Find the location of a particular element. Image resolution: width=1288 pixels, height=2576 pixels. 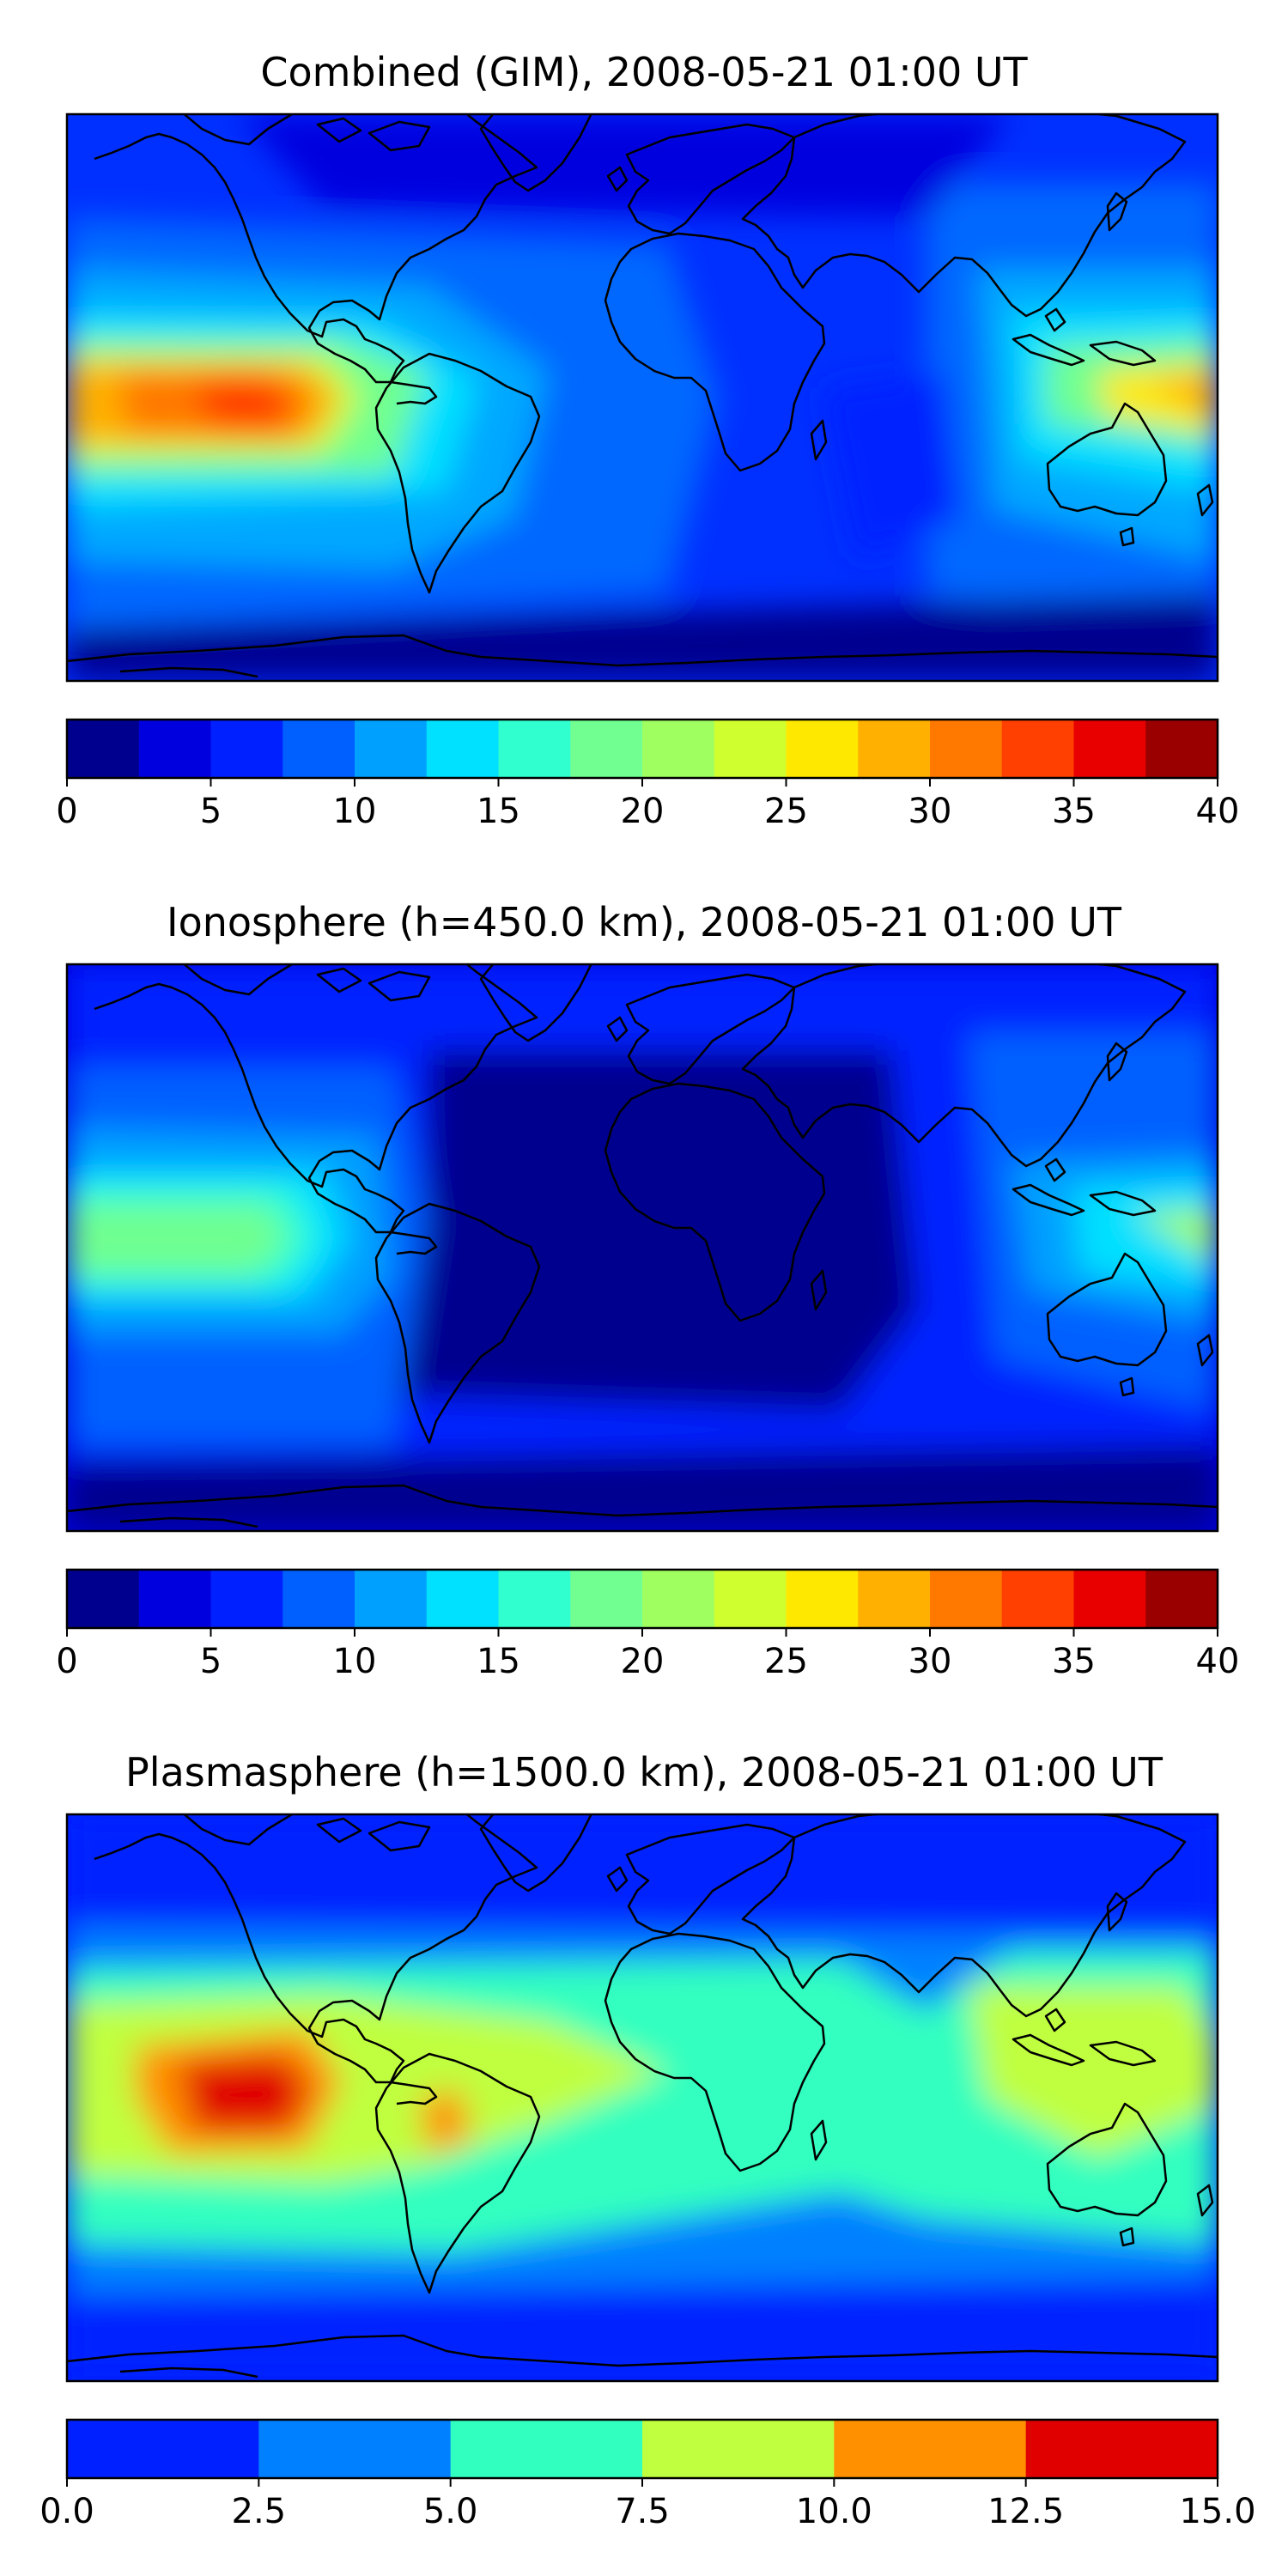

colorbar-tick-label: 0.0 is located at coordinates (66, 2511).